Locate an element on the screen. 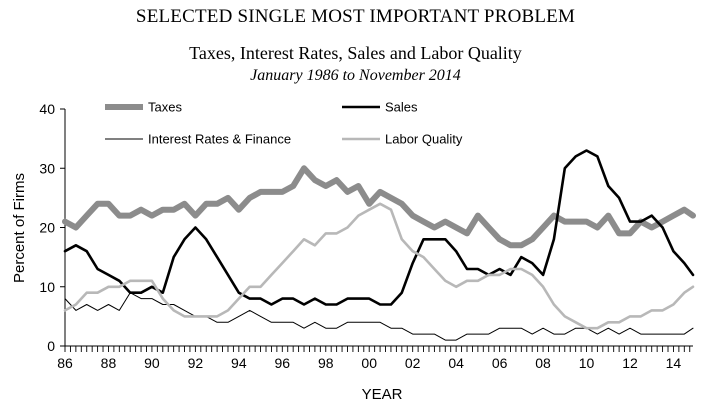 This screenshot has height=412, width=711. y-axis-label: Percent of Firms is located at coordinates (19, 228).